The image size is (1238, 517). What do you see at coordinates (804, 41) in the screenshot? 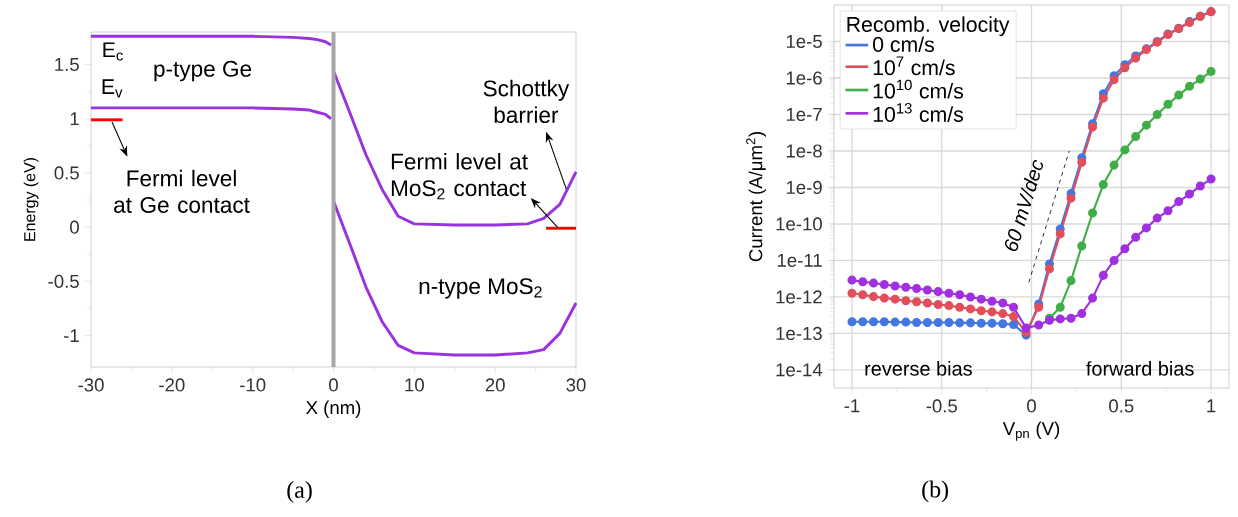
I see `y-tick-label: 1e-5` at bounding box center [804, 41].